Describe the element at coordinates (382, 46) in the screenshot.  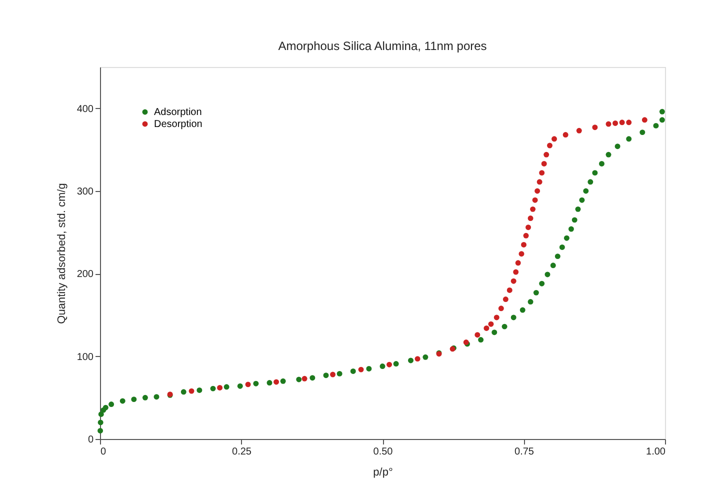
I see `chart-title: Amorphous Silica Alumina, 11nm pores` at that location.